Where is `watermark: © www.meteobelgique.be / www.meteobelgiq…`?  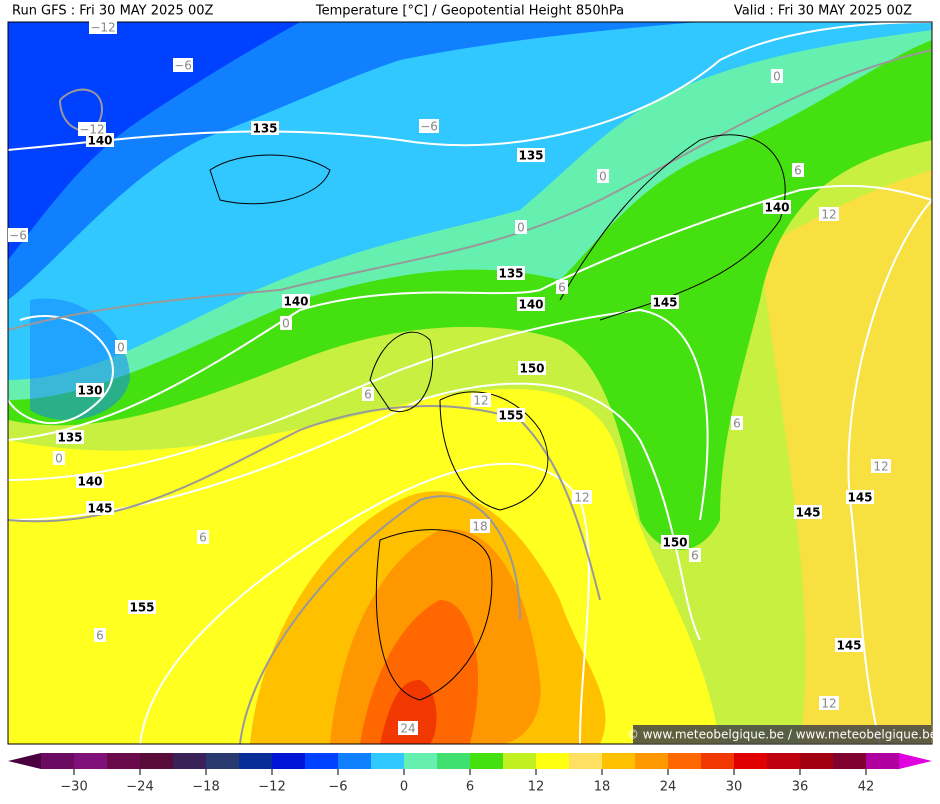 watermark: © www.meteobelgique.be / www.meteobelgiq… is located at coordinates (782, 735).